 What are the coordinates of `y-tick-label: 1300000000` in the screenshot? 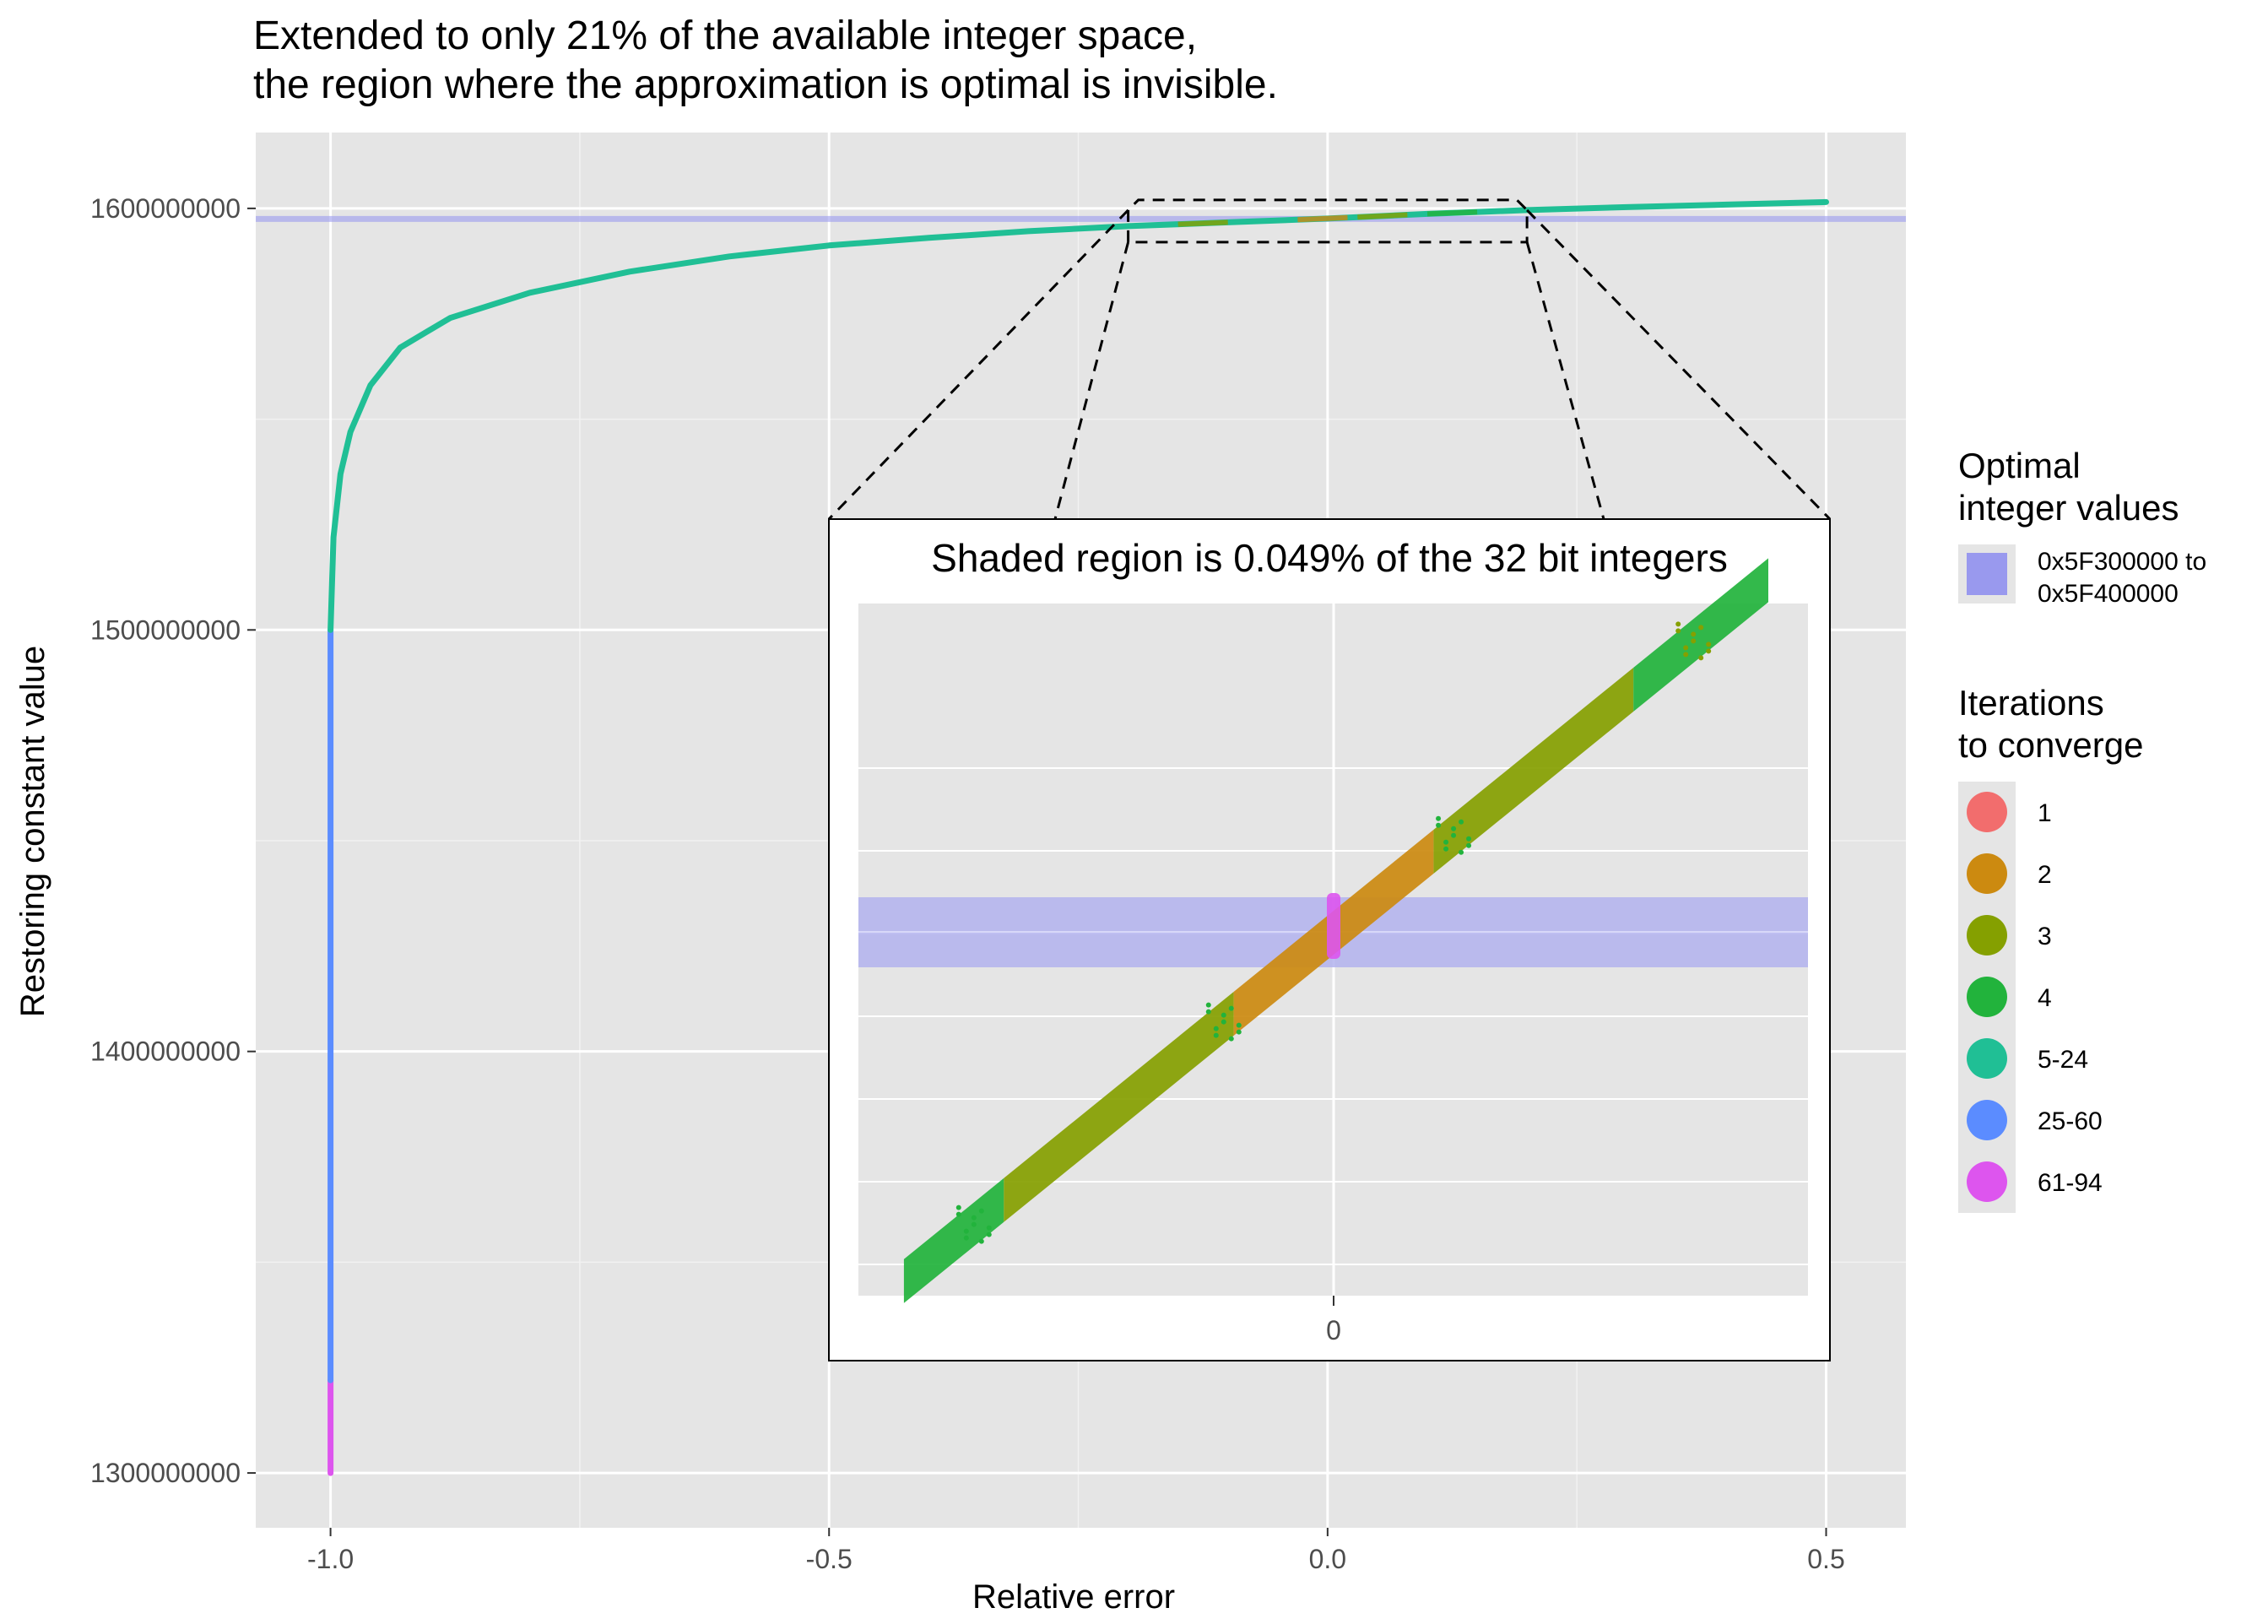 It's located at (165, 1473).